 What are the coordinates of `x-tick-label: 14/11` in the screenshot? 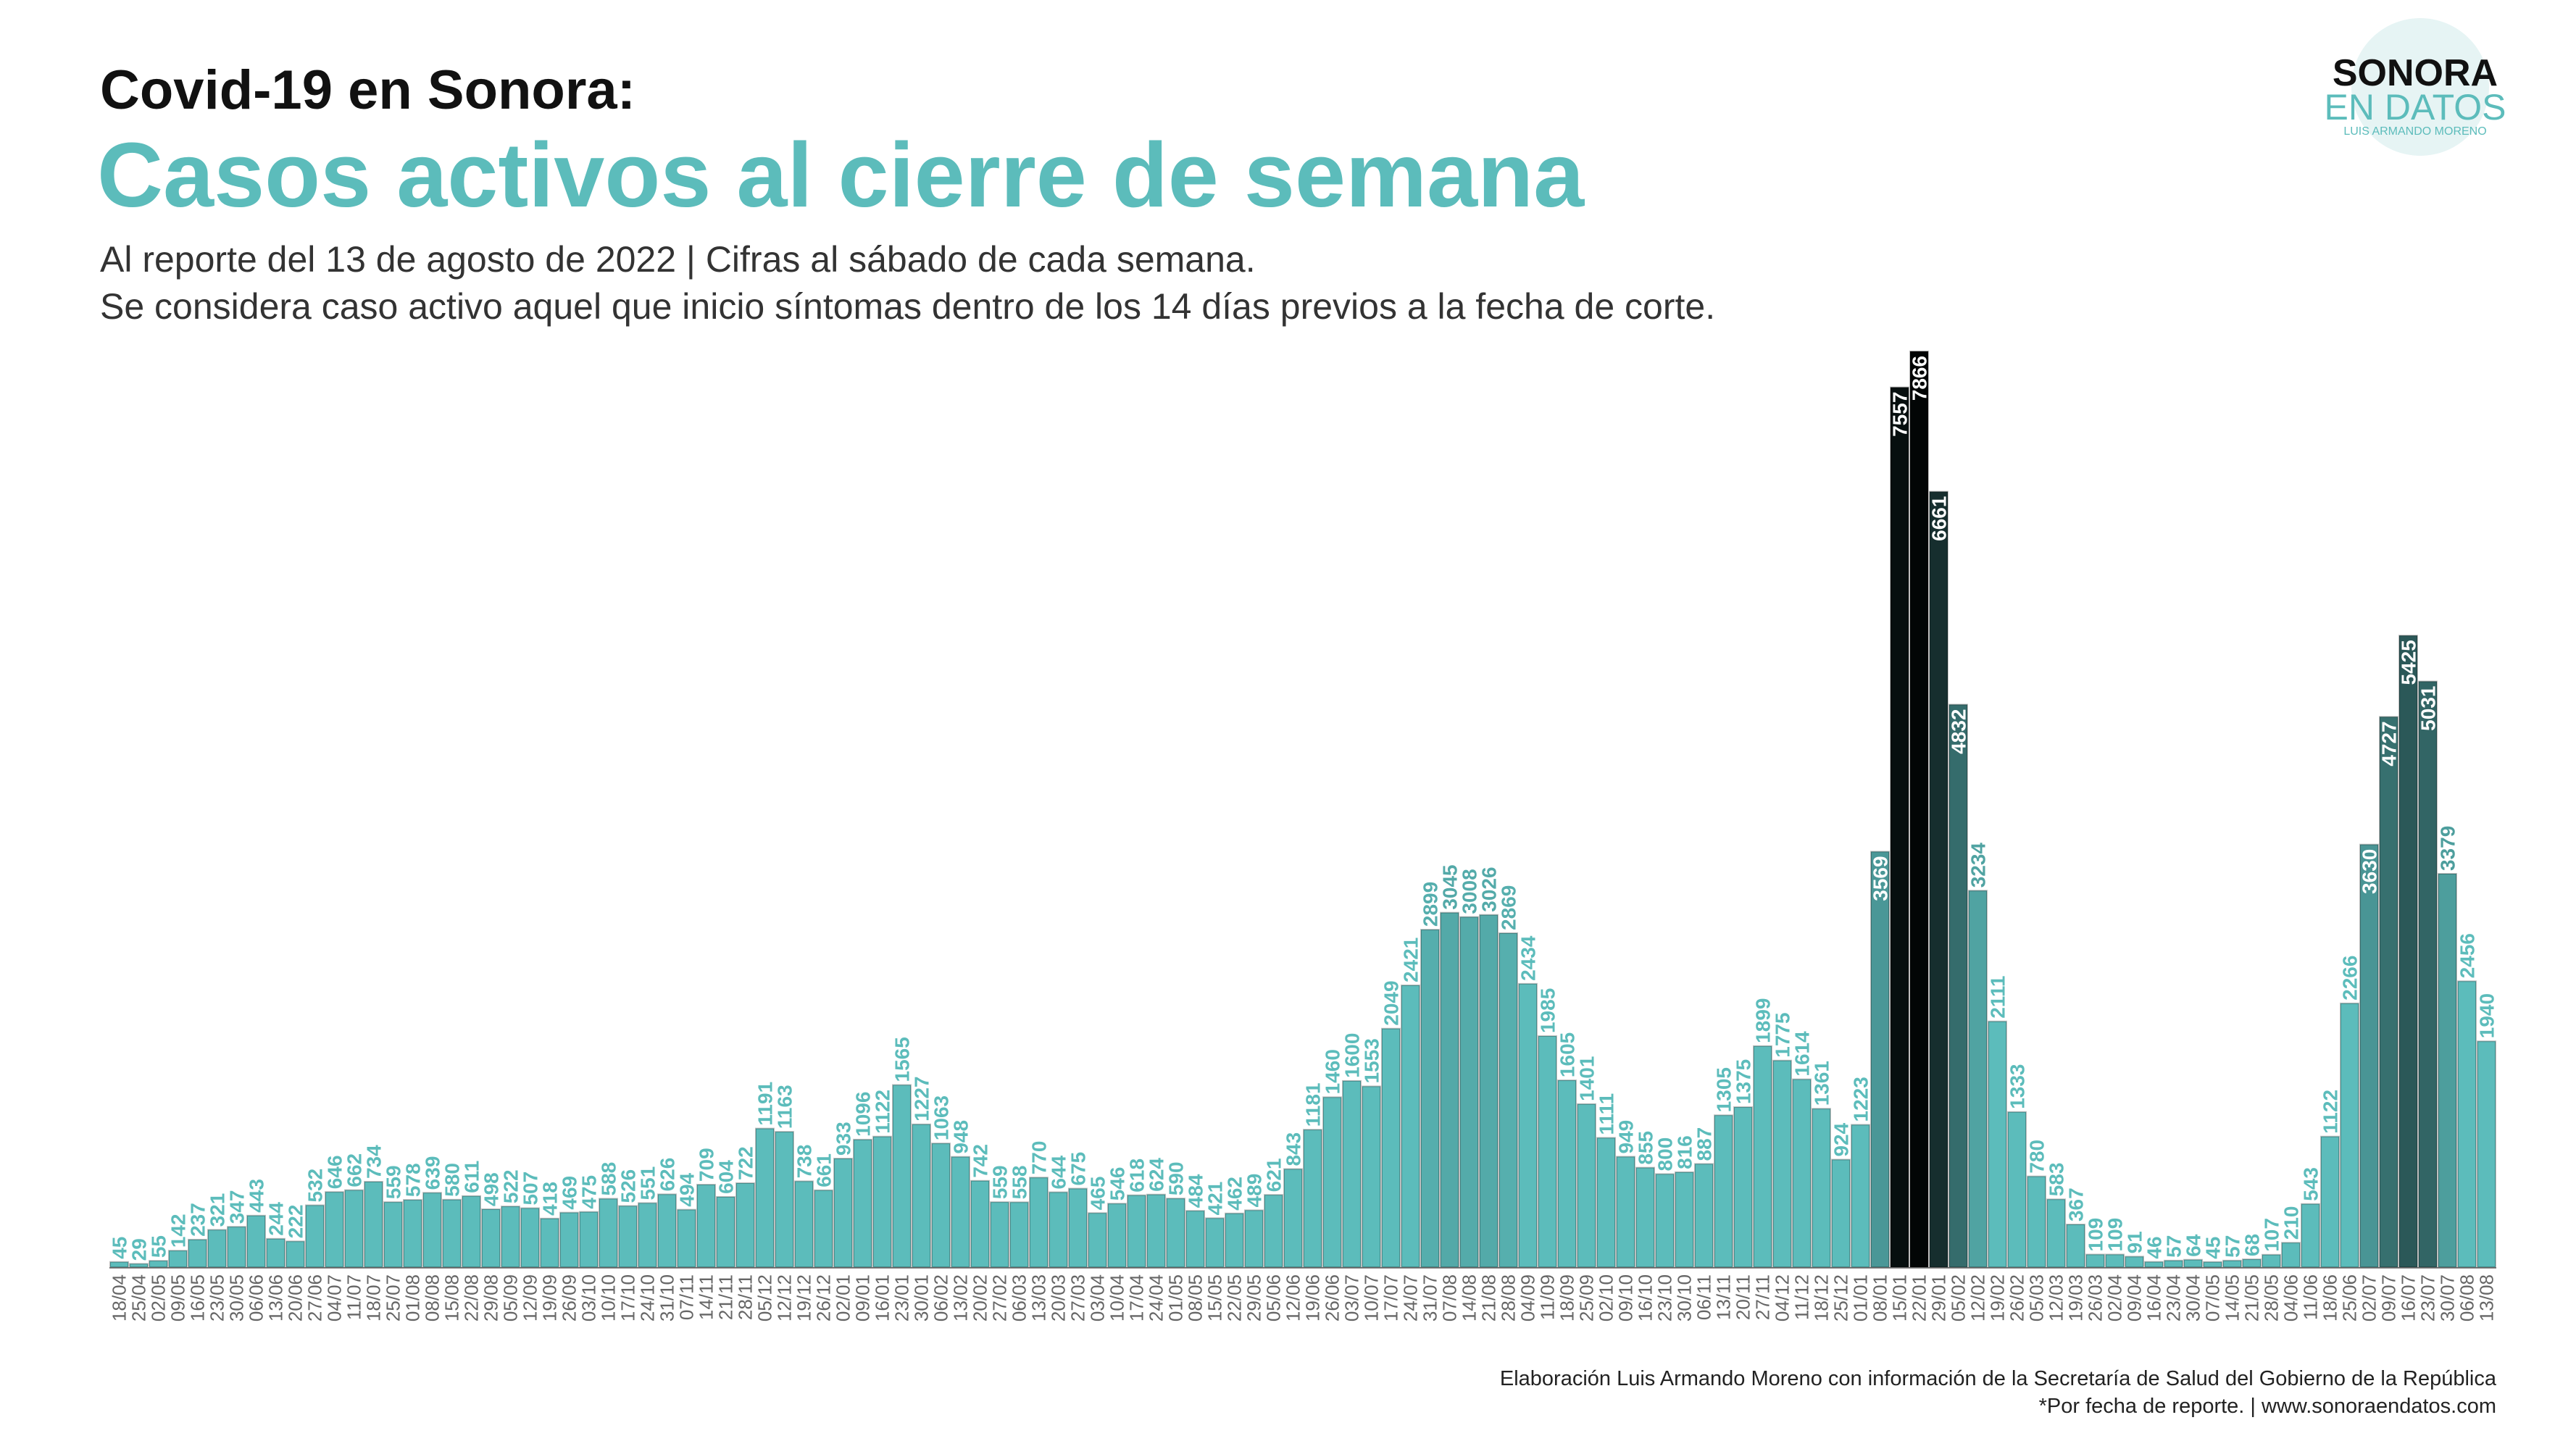 It's located at (706, 1297).